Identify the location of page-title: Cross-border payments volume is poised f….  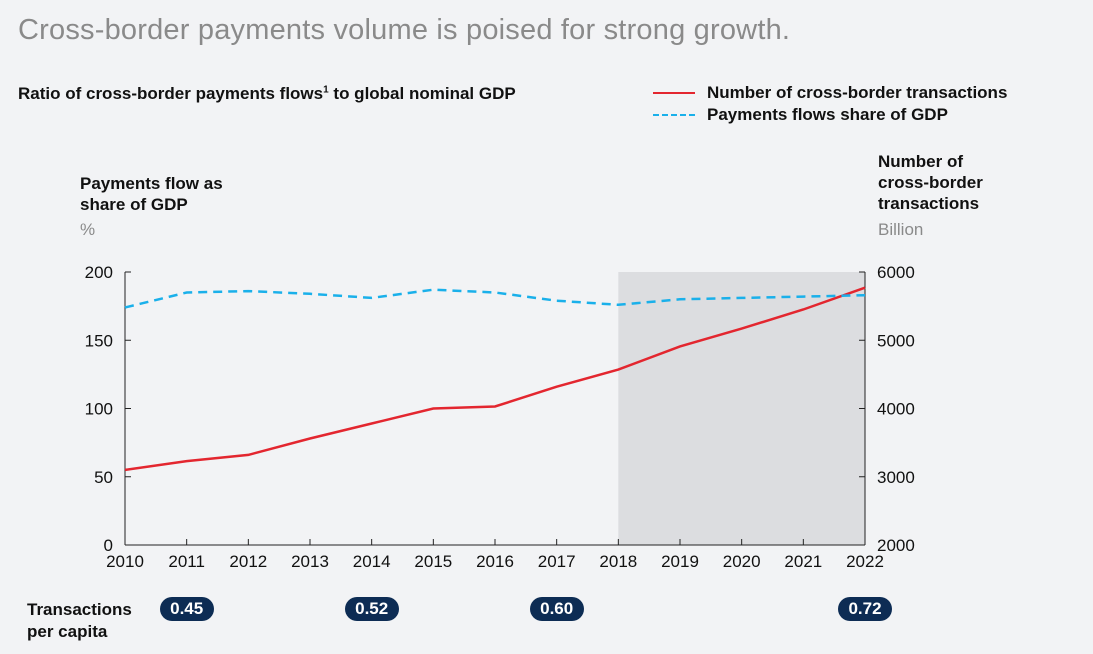
(404, 30).